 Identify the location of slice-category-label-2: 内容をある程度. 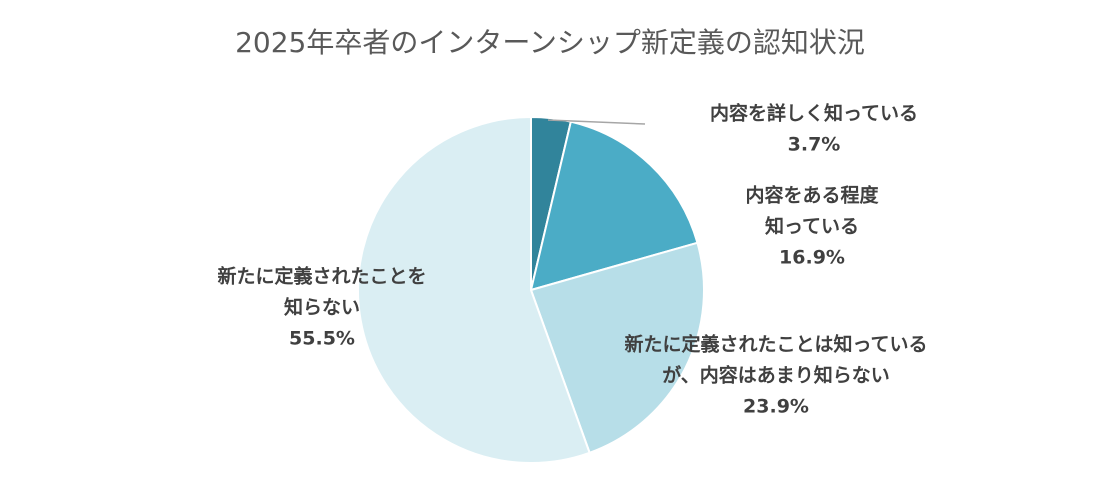
(812, 195).